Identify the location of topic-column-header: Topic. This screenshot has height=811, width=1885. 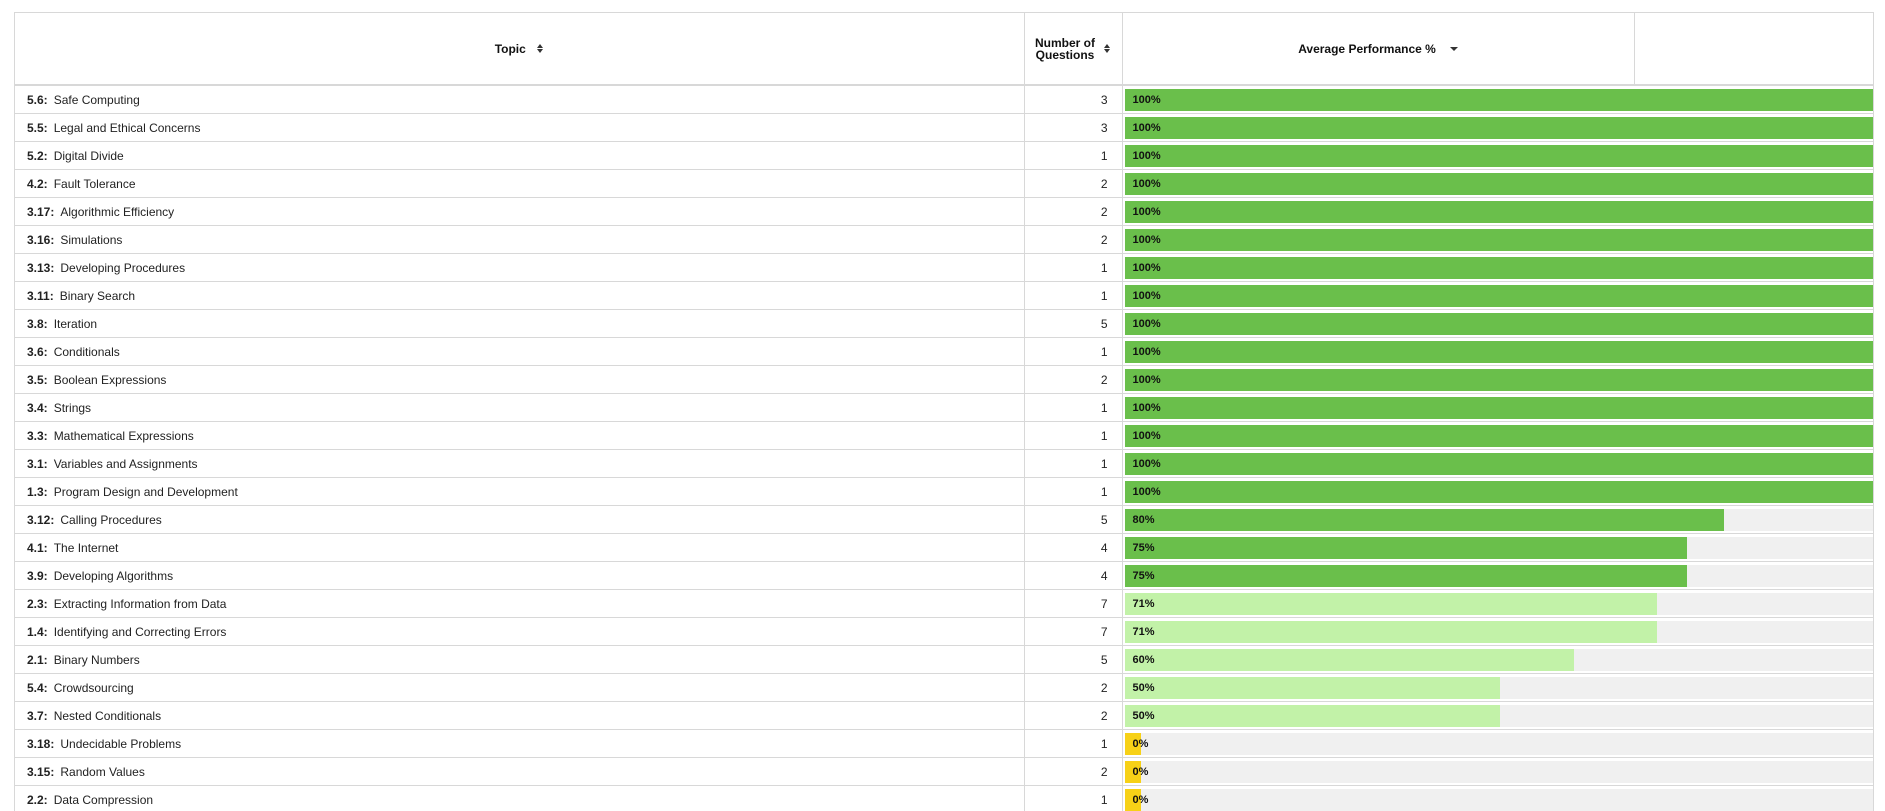
(520, 49).